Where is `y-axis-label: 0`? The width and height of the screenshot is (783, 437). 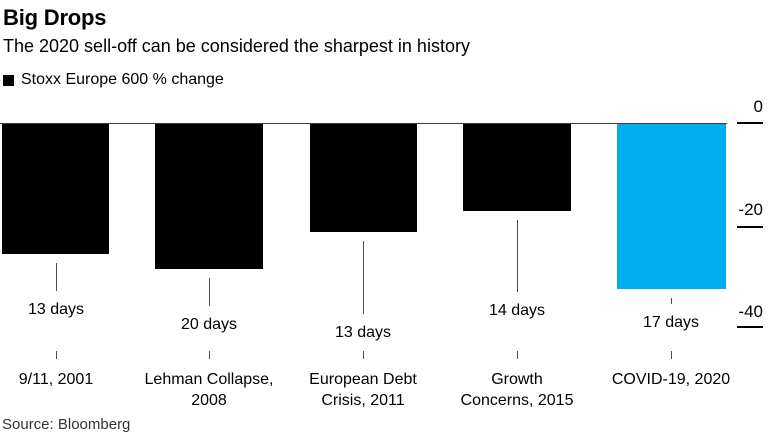
y-axis-label: 0 is located at coordinates (758, 106).